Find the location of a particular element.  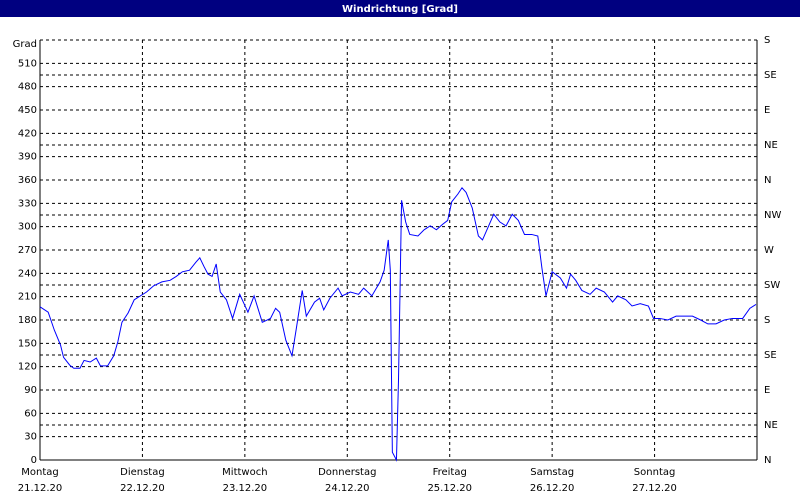

title-bar is located at coordinates (400, 8).